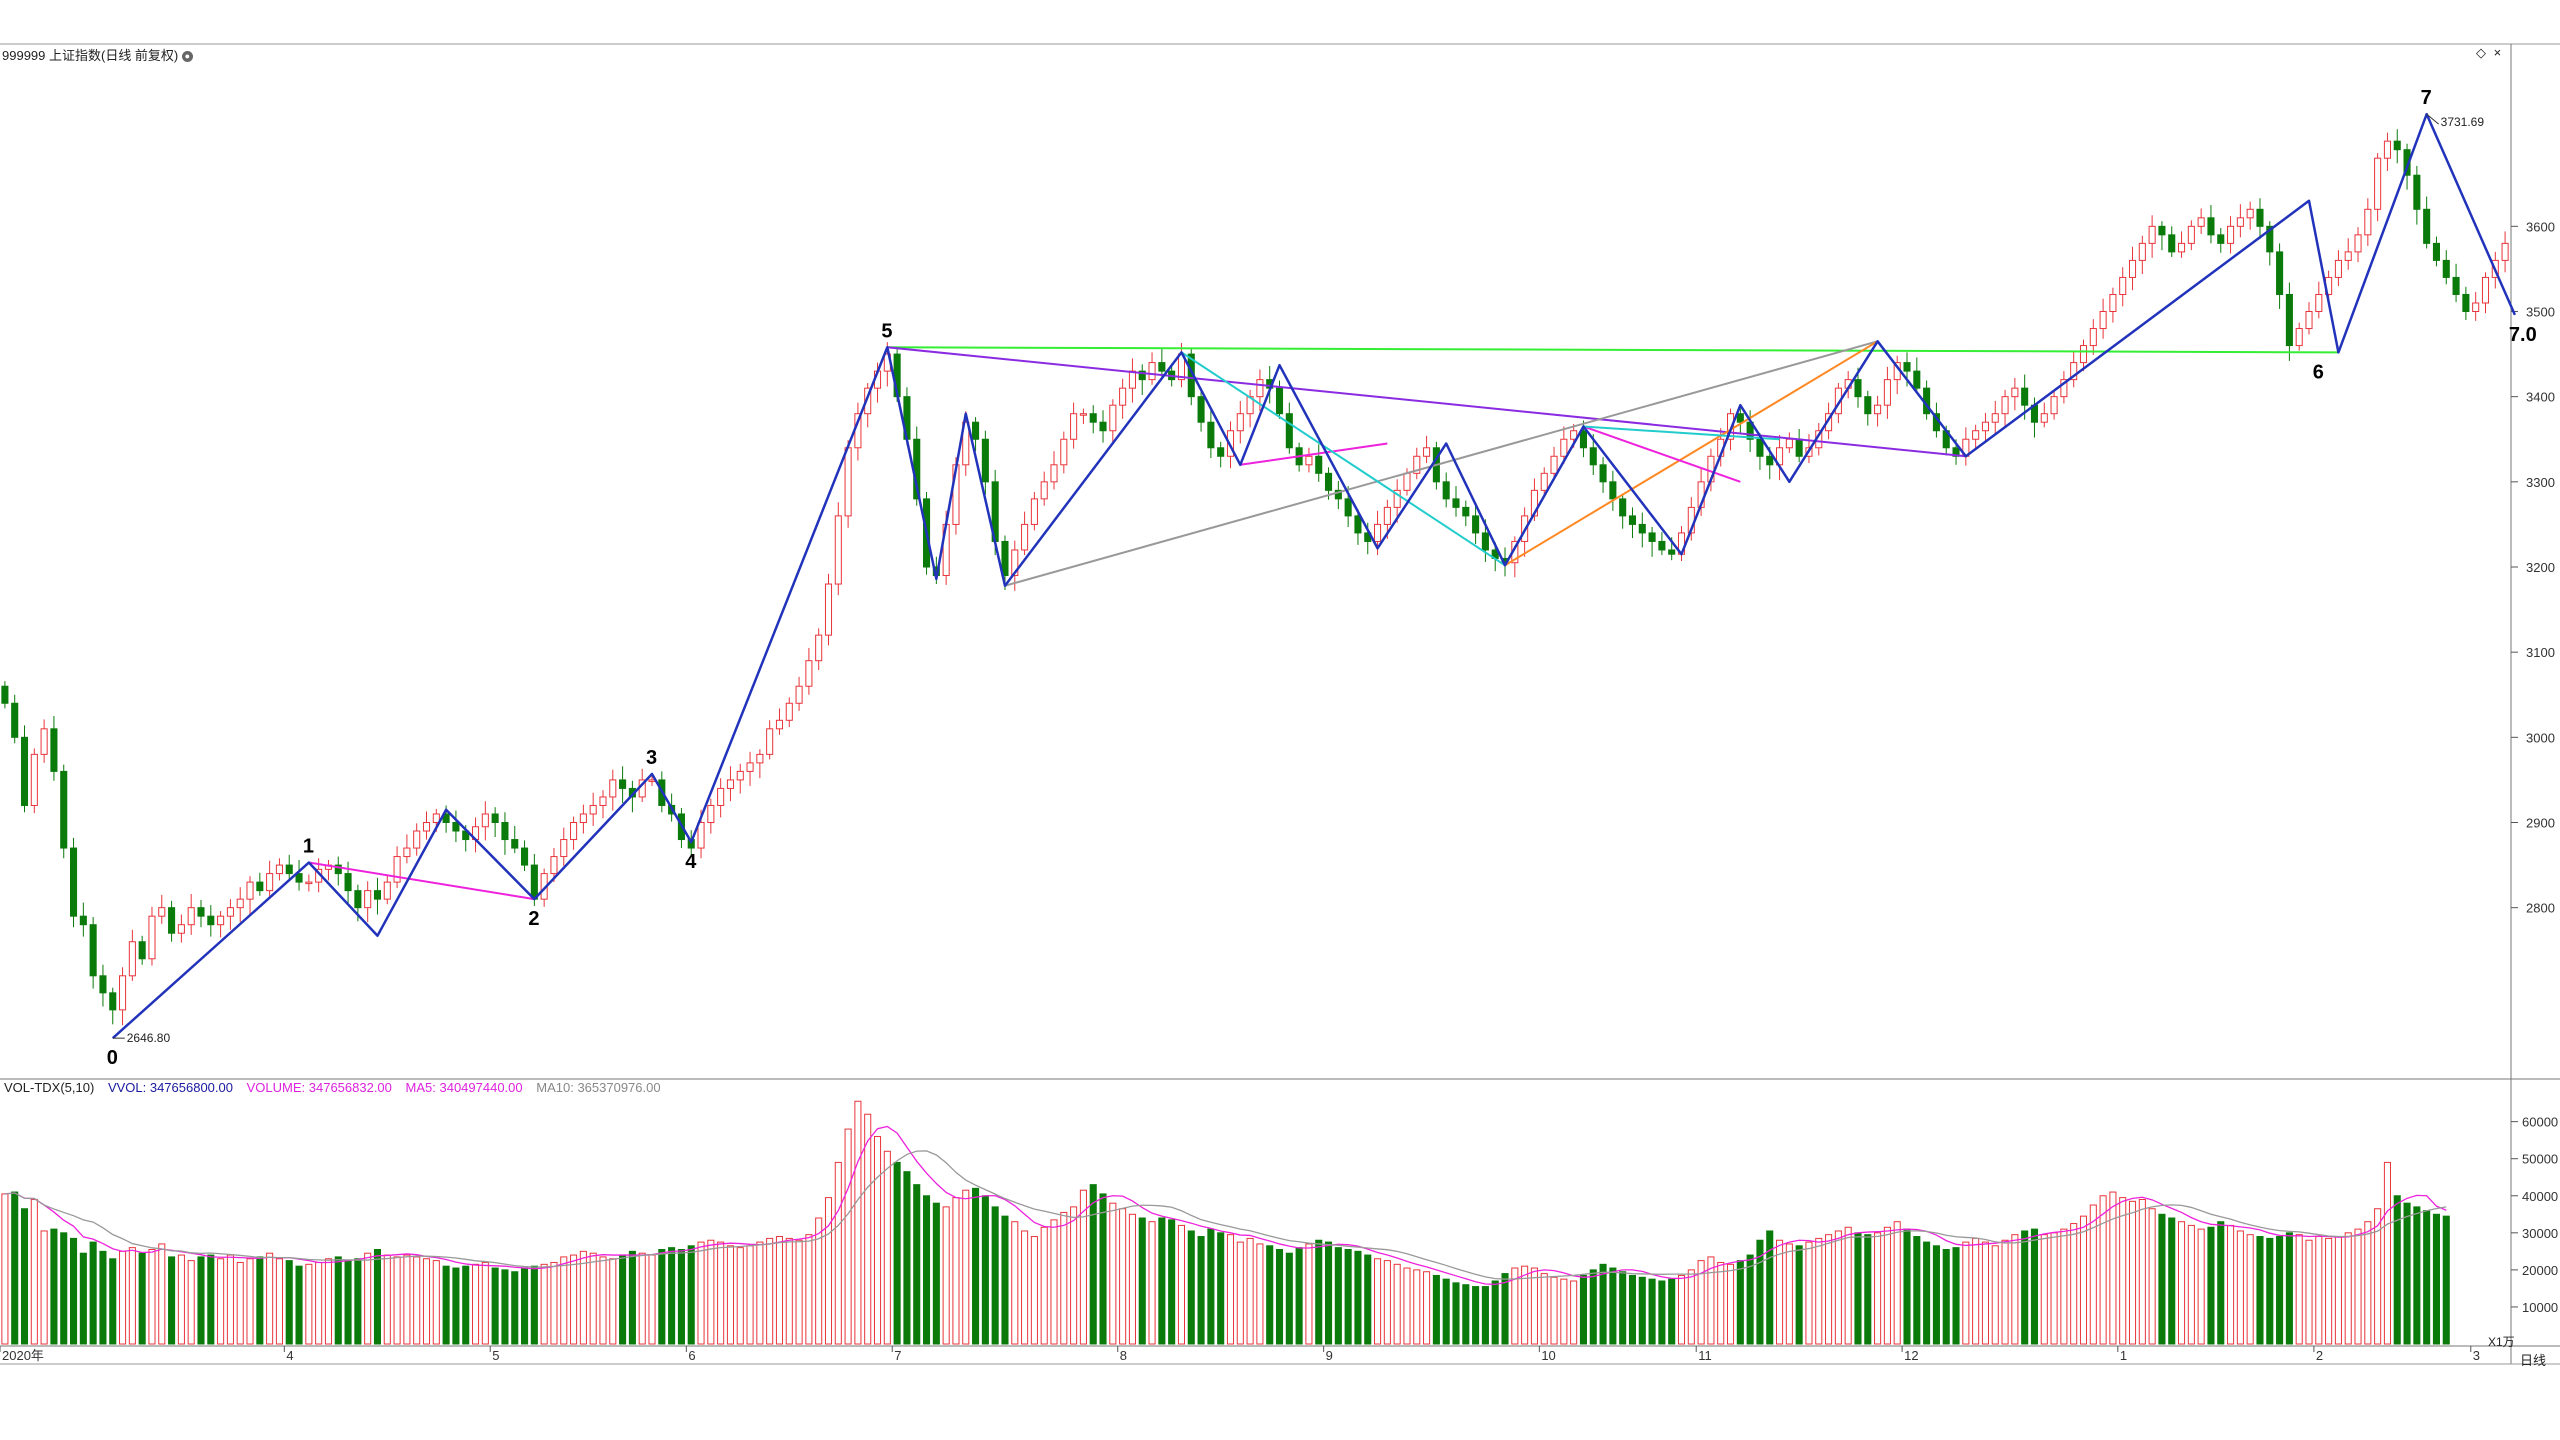 The image size is (2560, 1440). Describe the element at coordinates (464, 1087) in the screenshot. I see `ma5-value: MA5: 340497440.00` at that location.